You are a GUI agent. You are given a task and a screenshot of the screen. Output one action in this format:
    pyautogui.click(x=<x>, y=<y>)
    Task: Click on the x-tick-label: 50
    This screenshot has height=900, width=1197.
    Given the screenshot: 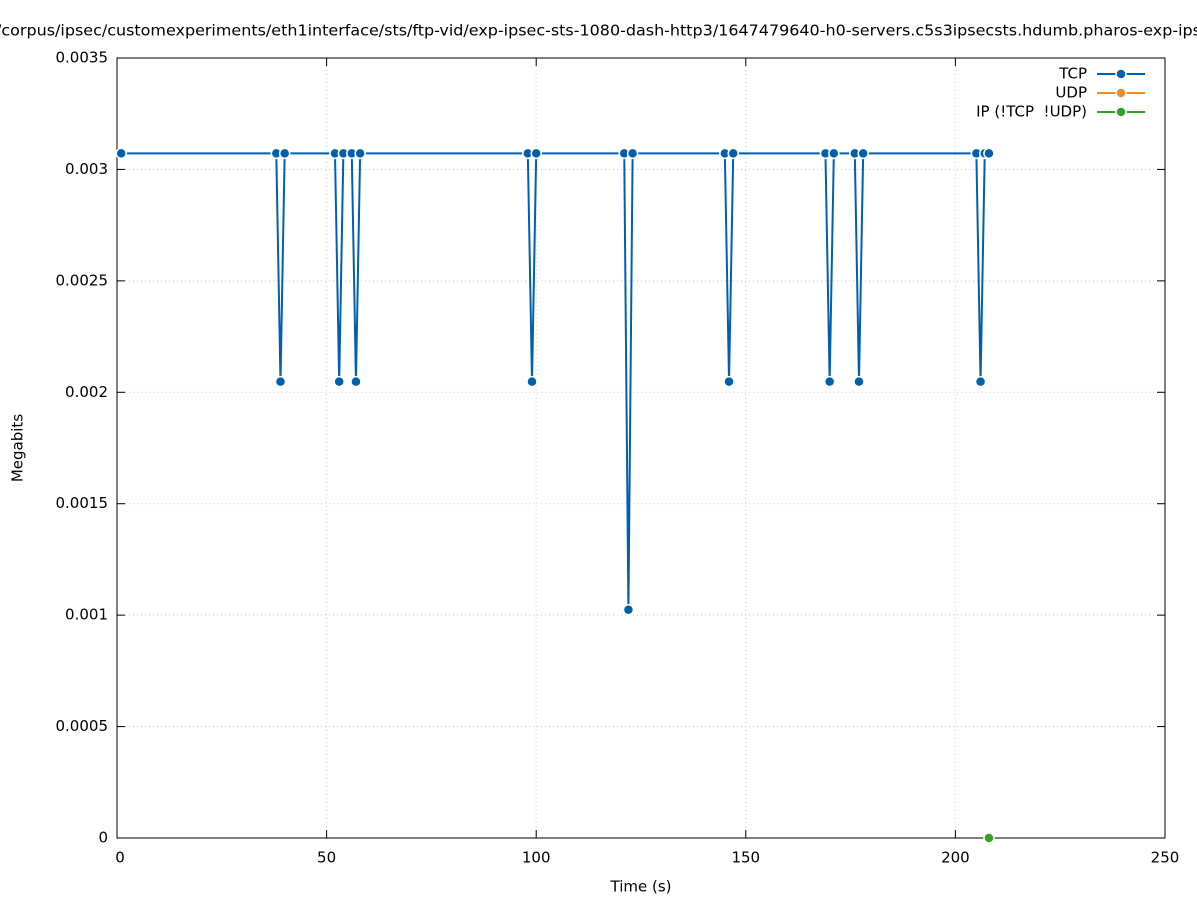 What is the action you would take?
    pyautogui.click(x=326, y=858)
    